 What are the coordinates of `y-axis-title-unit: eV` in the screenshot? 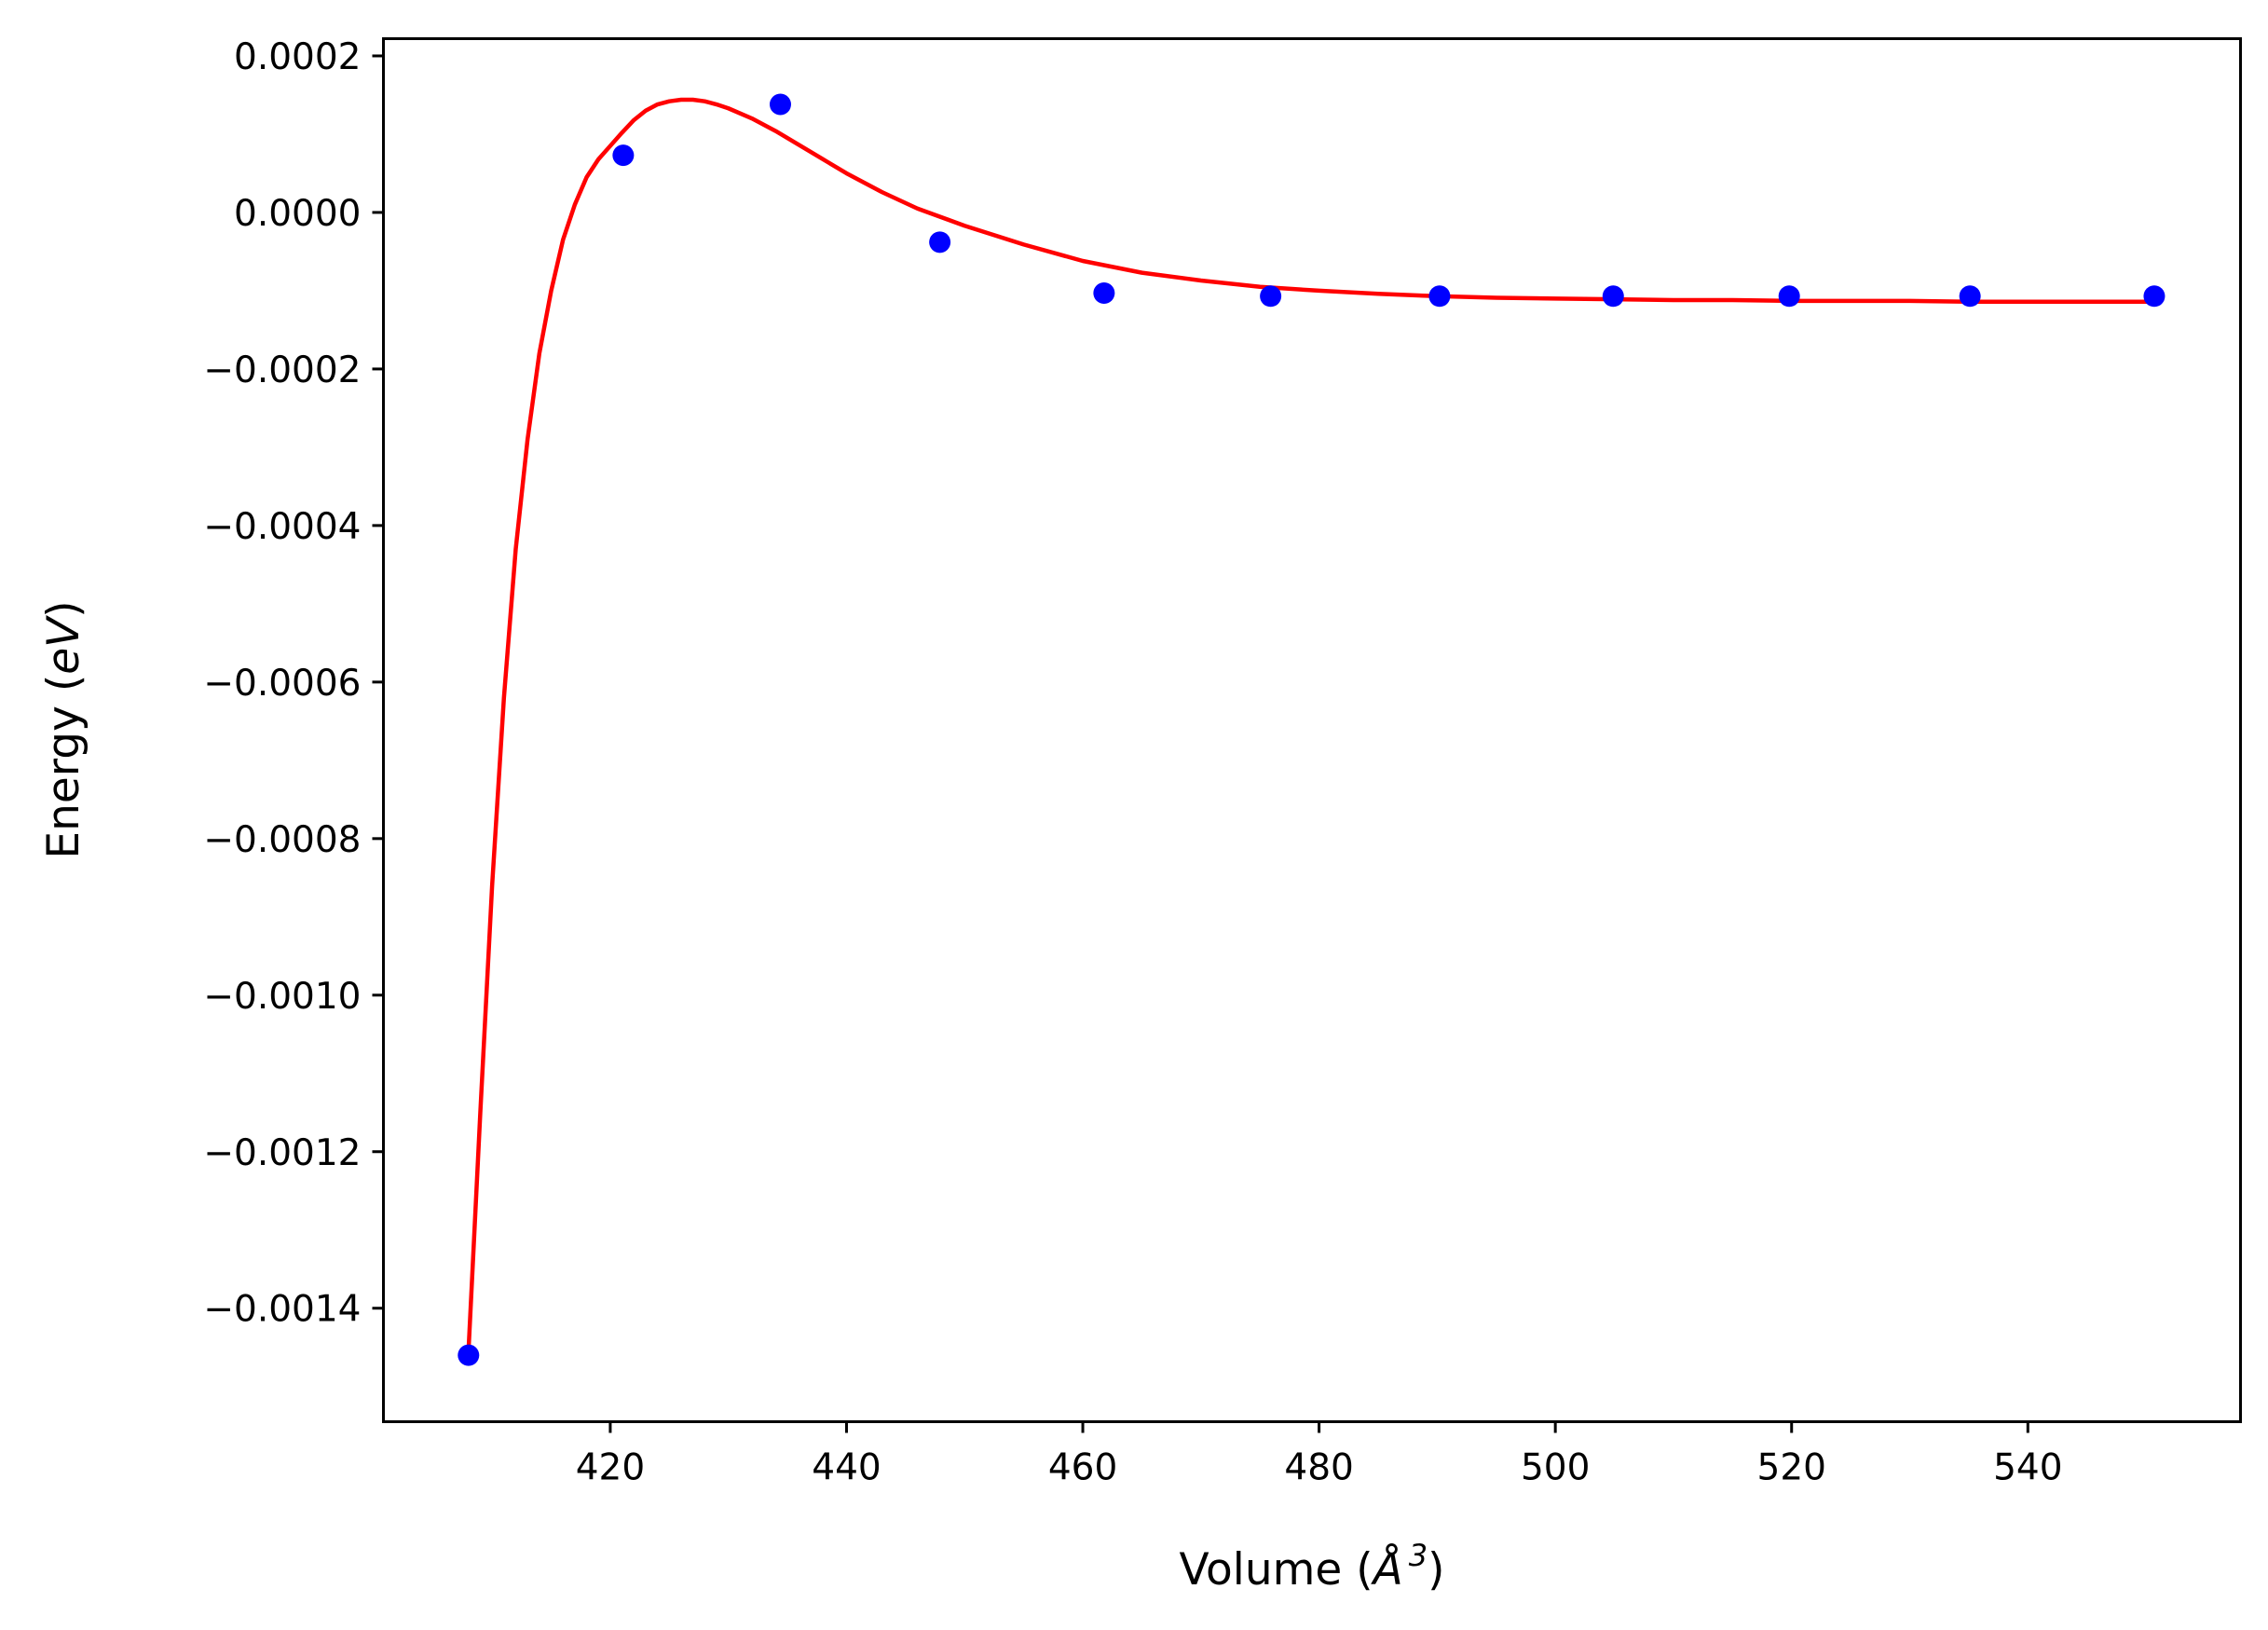 It's located at (63, 645).